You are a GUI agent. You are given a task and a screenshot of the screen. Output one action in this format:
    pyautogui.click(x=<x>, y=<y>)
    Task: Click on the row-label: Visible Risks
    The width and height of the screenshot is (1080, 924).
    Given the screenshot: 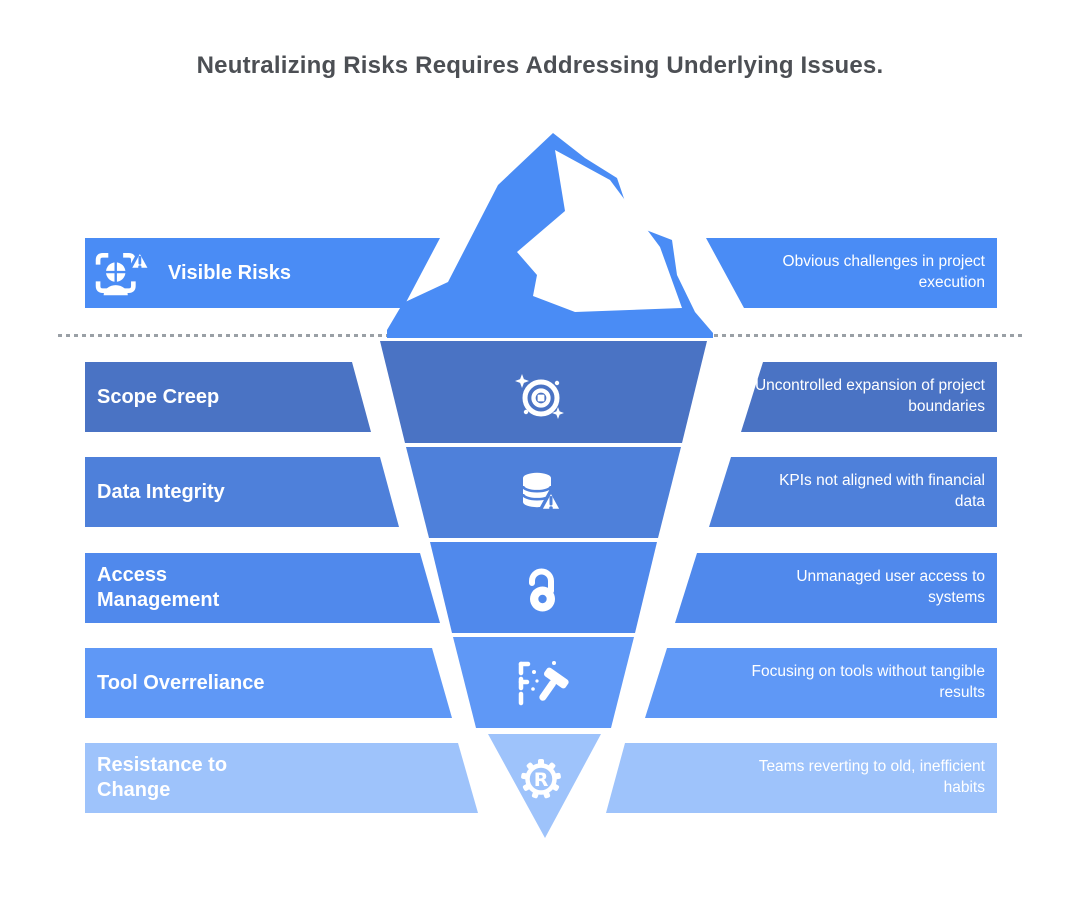 What is the action you would take?
    pyautogui.click(x=230, y=272)
    